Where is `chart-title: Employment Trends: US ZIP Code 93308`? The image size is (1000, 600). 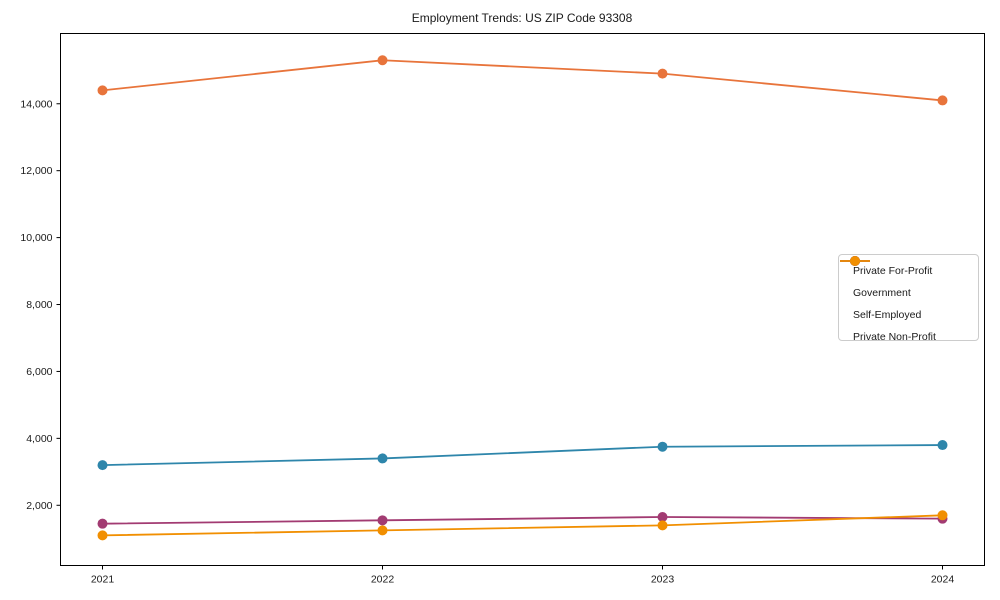
chart-title: Employment Trends: US ZIP Code 93308 is located at coordinates (522, 18).